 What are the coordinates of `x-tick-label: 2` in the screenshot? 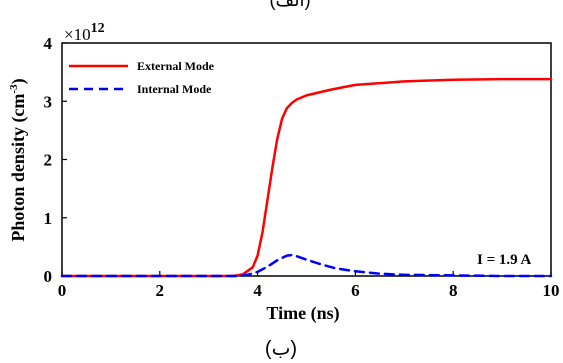 It's located at (160, 290).